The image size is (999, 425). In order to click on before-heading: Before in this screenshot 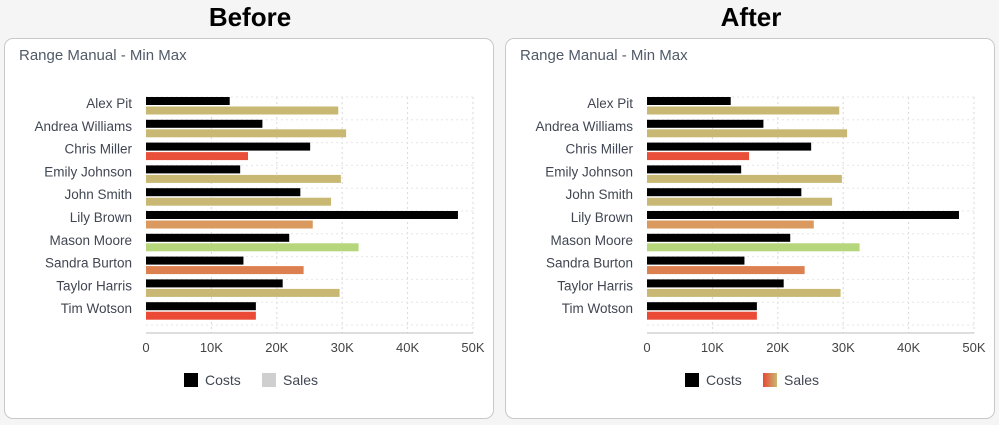, I will do `click(250, 17)`.